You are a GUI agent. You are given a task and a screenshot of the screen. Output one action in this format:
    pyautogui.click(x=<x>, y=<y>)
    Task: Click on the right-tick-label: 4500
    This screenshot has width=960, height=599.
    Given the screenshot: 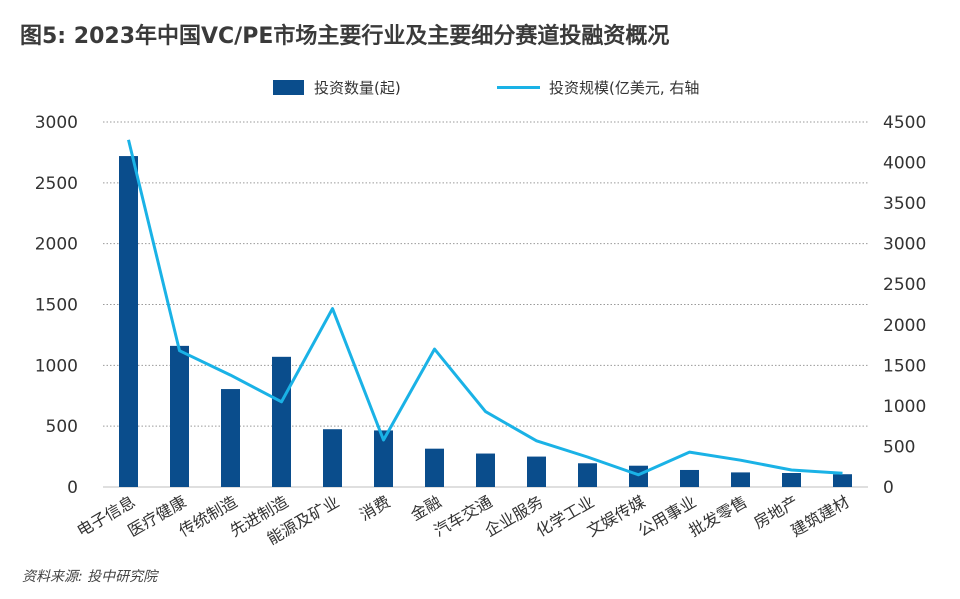 What is the action you would take?
    pyautogui.click(x=904, y=123)
    